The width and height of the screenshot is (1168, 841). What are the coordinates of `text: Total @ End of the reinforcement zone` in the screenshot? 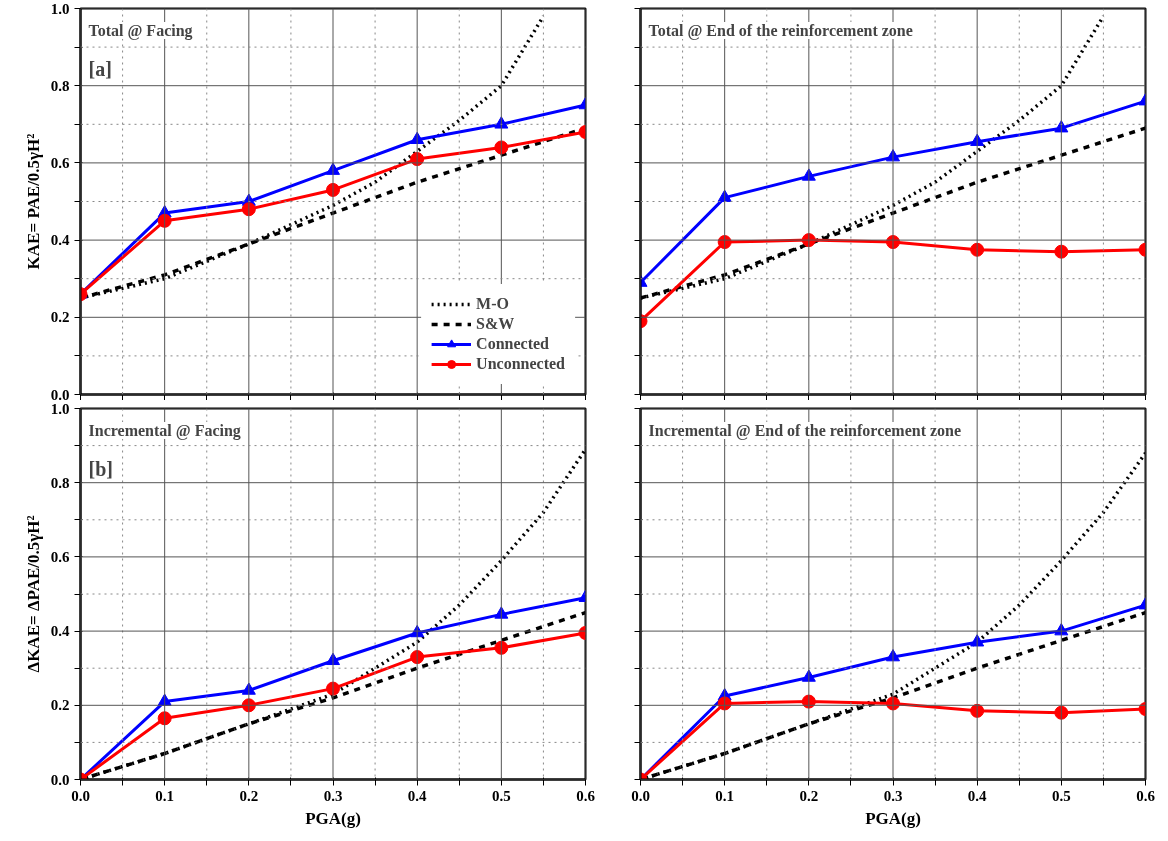 It's located at (780, 31).